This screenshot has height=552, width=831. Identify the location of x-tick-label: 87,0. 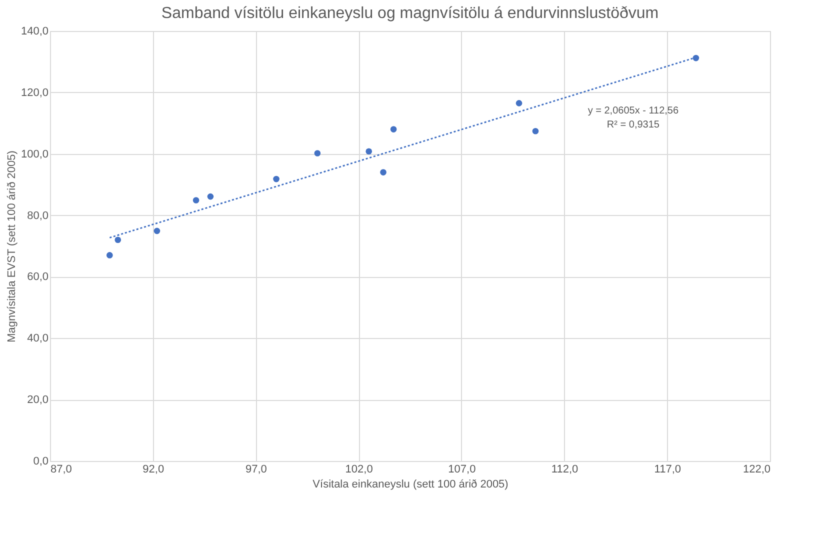
(61, 470).